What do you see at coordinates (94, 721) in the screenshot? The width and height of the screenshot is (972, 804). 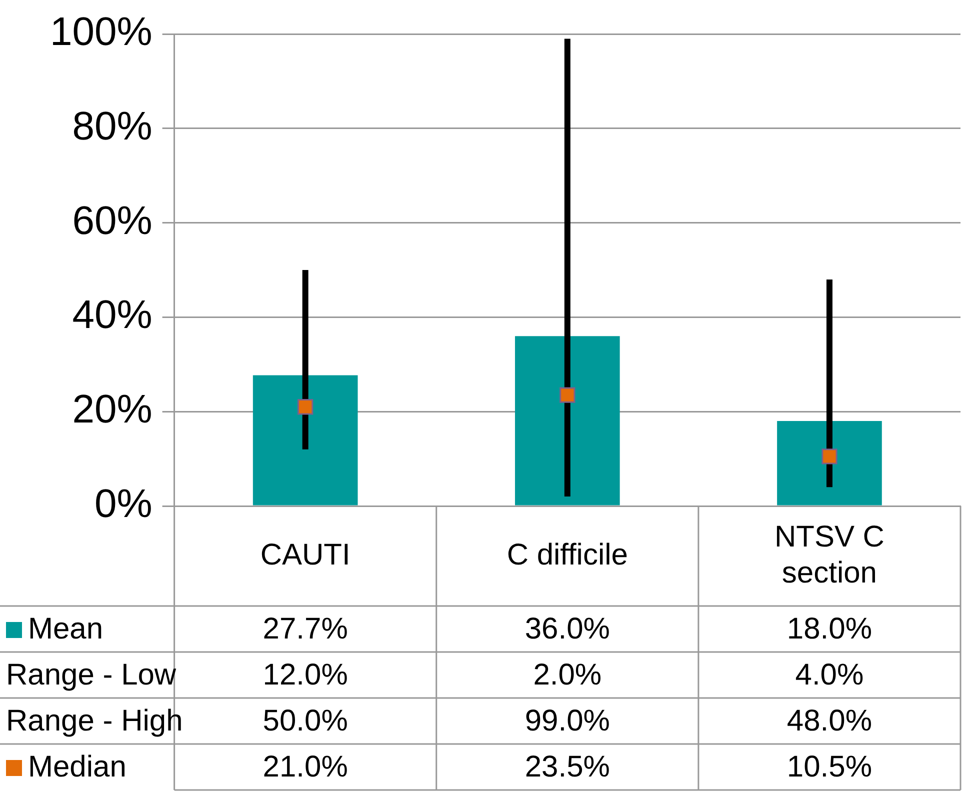 I see `text: Range - High` at bounding box center [94, 721].